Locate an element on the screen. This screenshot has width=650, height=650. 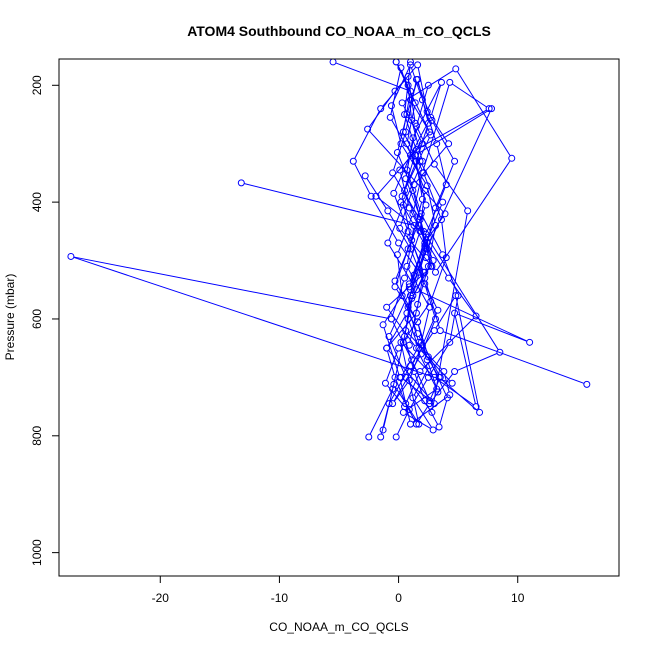
x-axis-label: CO_NOAA_m_CO_QCLS is located at coordinates (338, 627).